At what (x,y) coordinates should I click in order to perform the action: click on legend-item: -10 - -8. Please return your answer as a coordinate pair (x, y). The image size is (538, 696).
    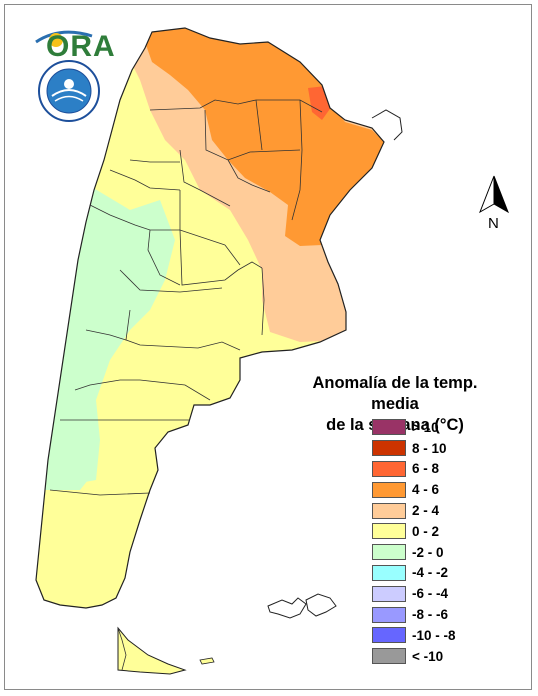
    Looking at the image, I should click on (414, 635).